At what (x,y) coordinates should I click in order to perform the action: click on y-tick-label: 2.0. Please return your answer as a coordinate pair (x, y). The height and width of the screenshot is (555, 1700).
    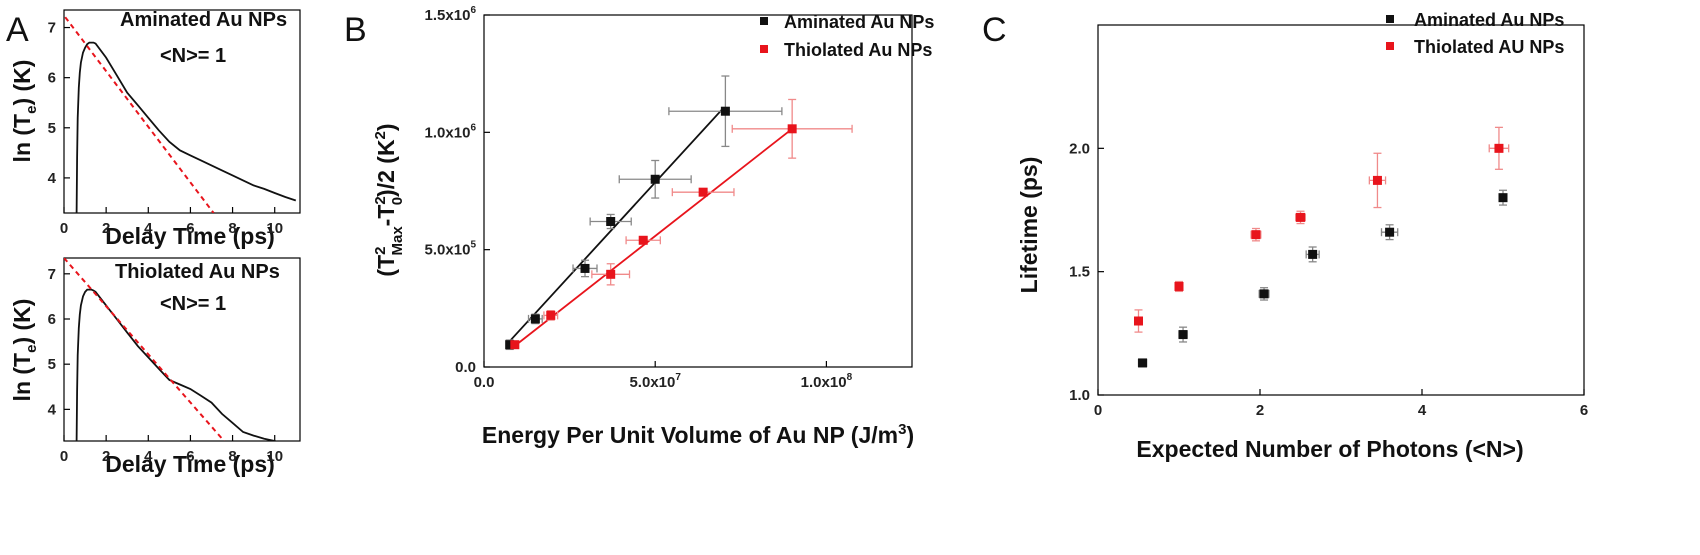
    Looking at the image, I should click on (1079, 148).